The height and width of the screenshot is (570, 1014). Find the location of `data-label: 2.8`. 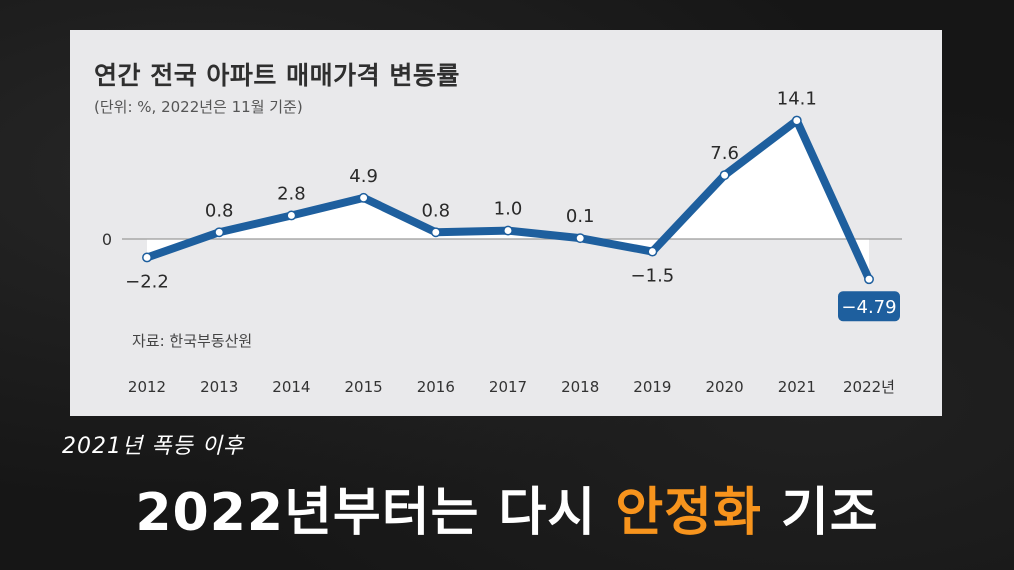

data-label: 2.8 is located at coordinates (291, 193).